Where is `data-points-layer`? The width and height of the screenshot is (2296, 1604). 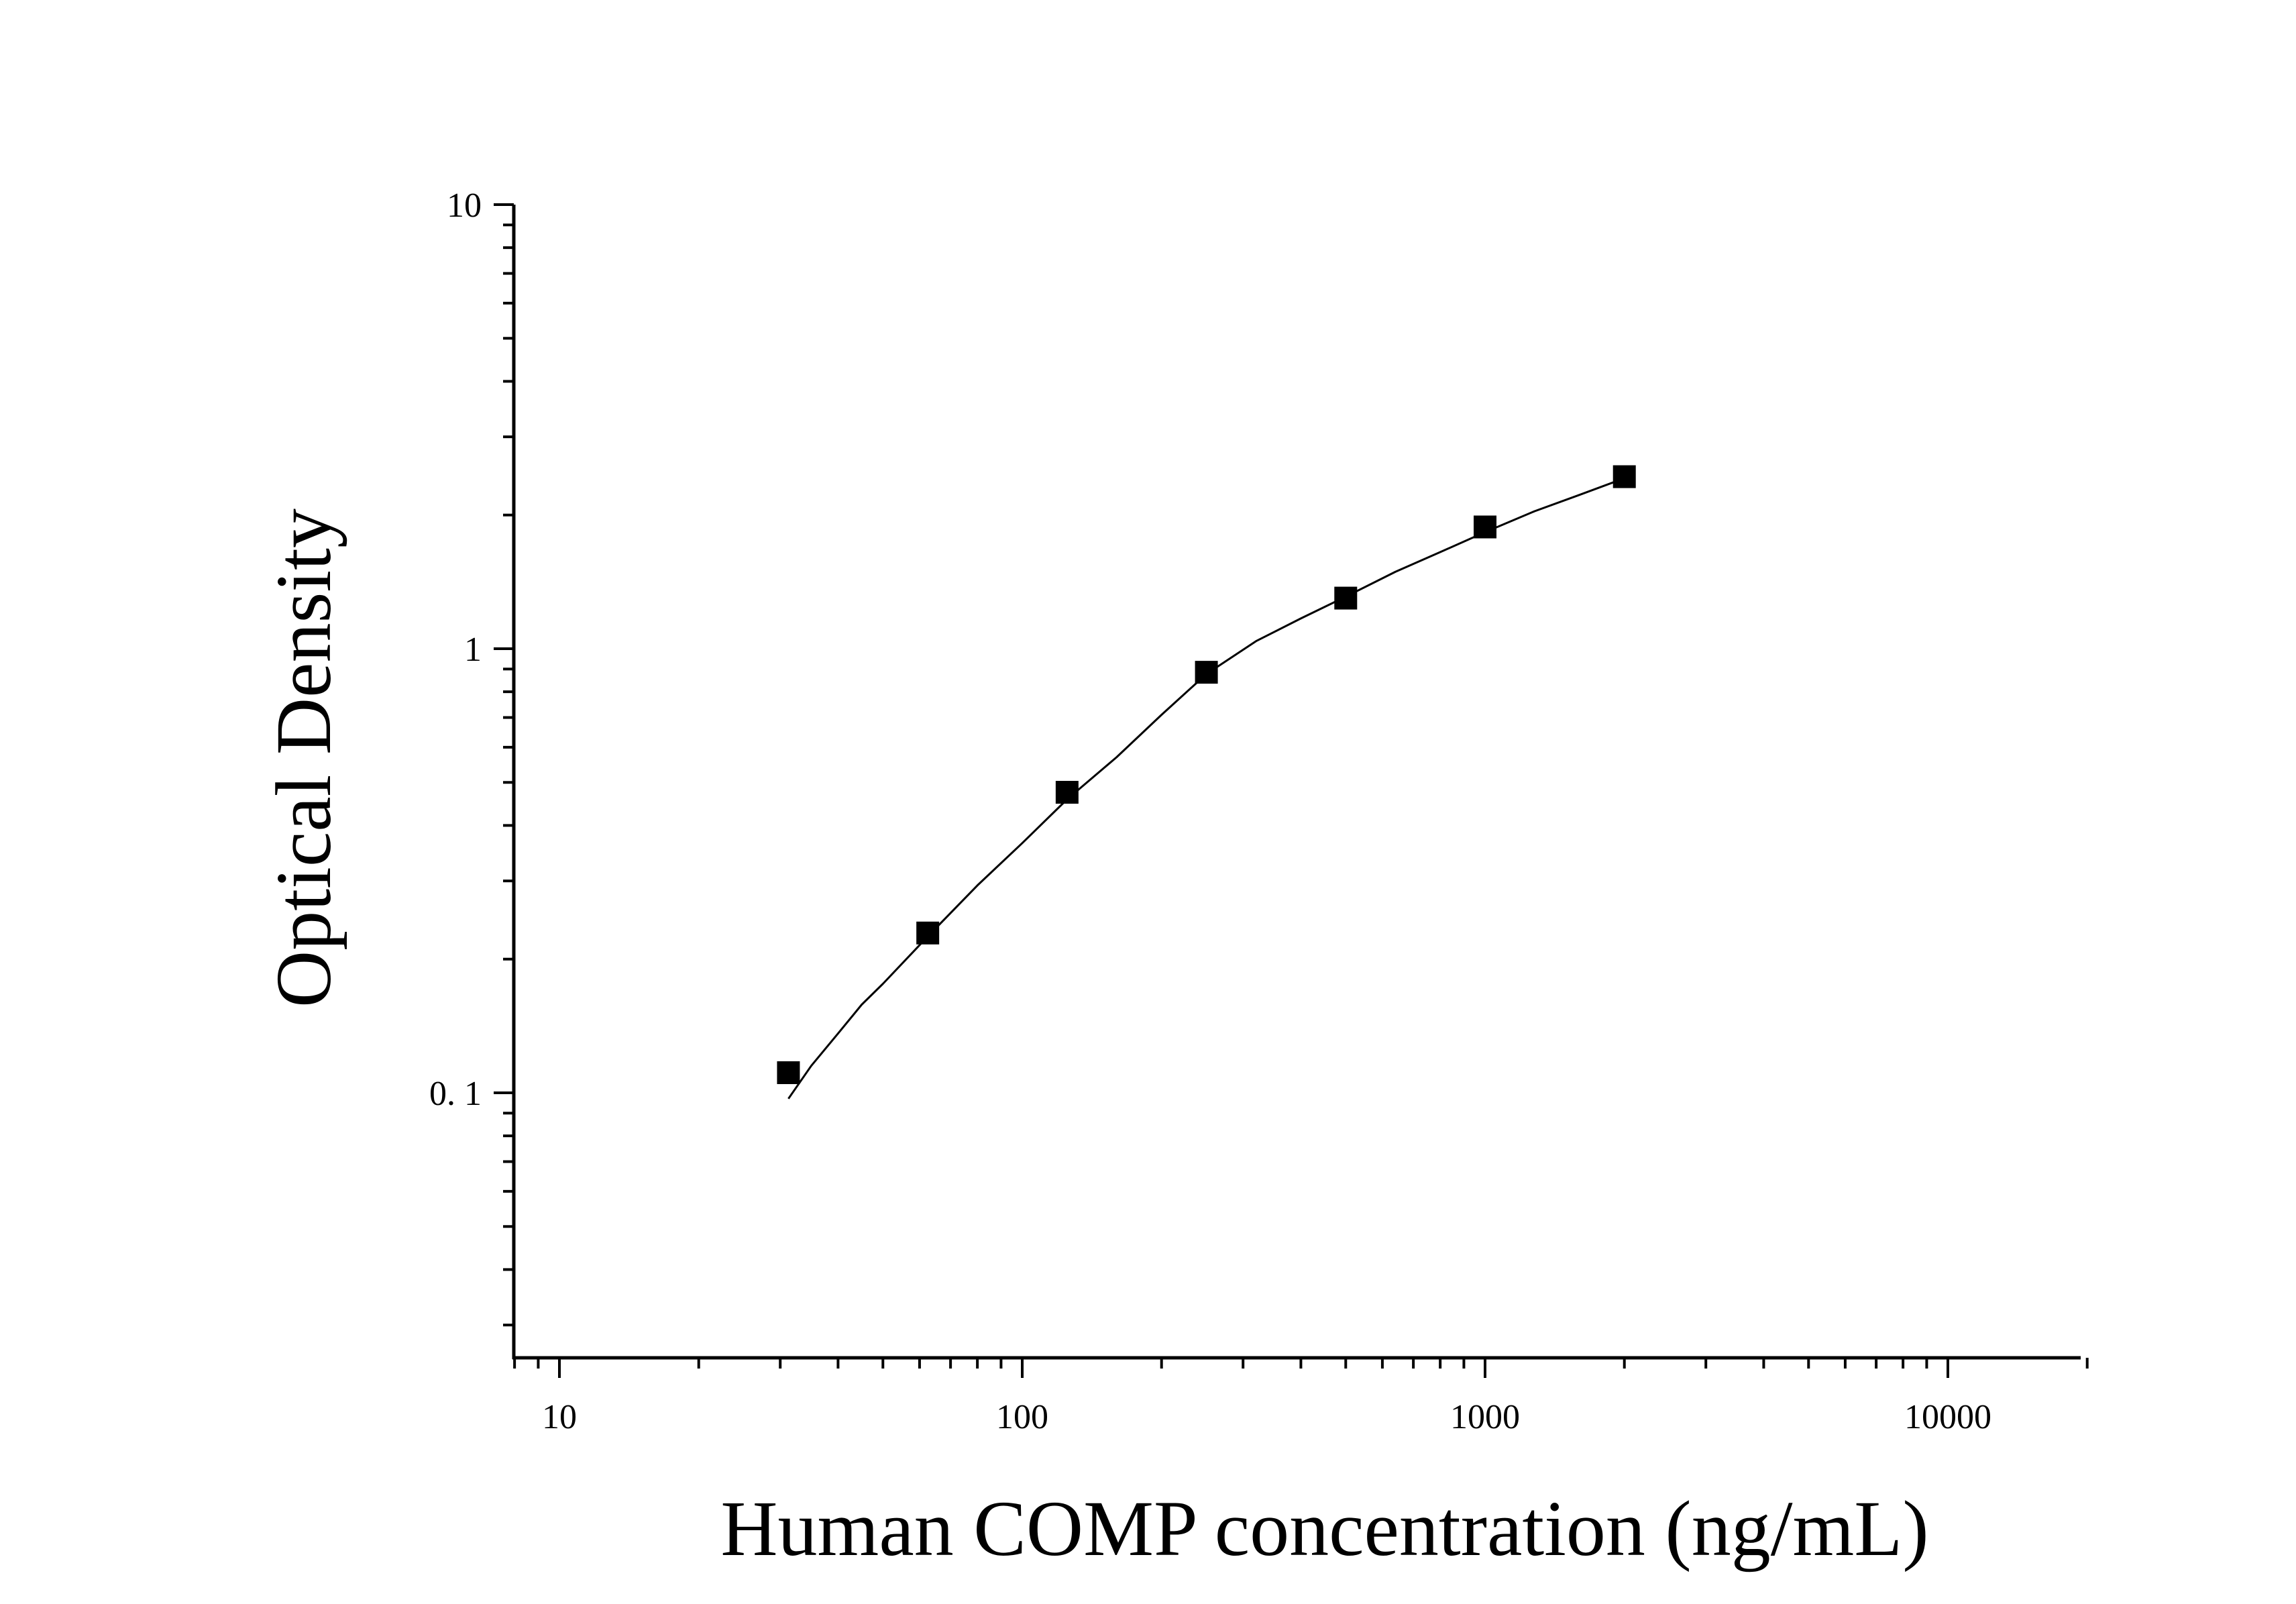 data-points-layer is located at coordinates (1206, 774).